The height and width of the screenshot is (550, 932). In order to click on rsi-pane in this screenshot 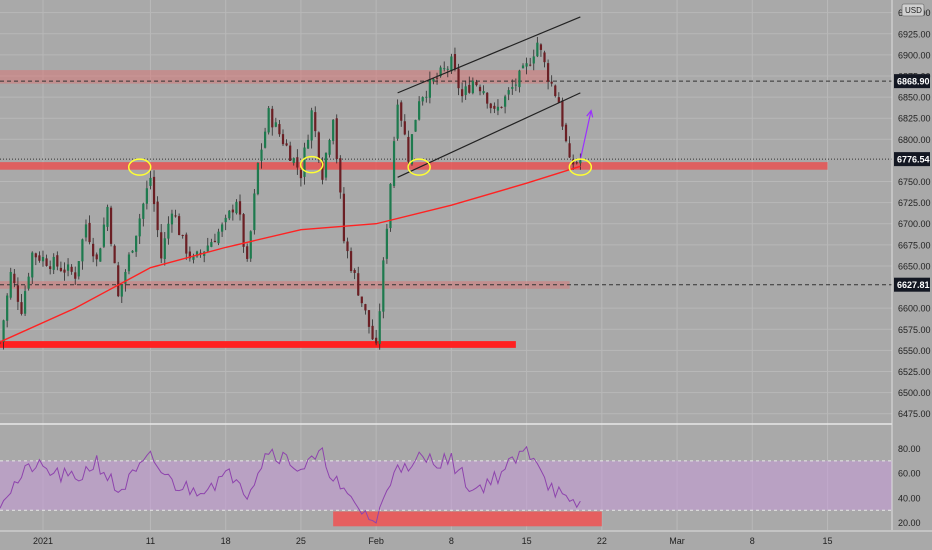, I will do `click(446, 486)`.